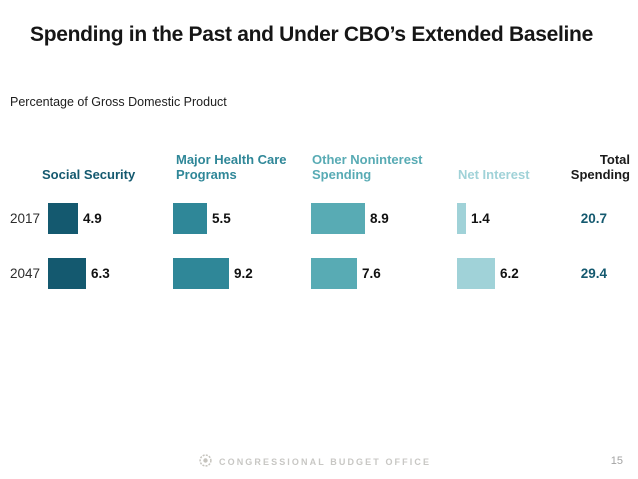 This screenshot has width=638, height=479. Describe the element at coordinates (494, 174) in the screenshot. I see `column-header-net-interest: Net Interest` at that location.